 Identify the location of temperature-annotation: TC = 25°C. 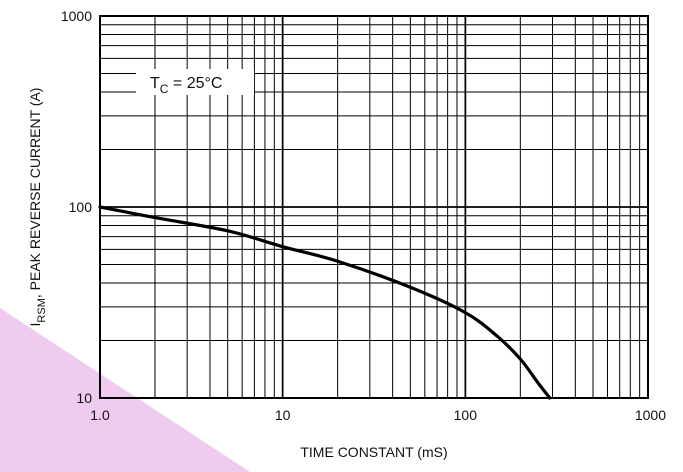
(195, 82).